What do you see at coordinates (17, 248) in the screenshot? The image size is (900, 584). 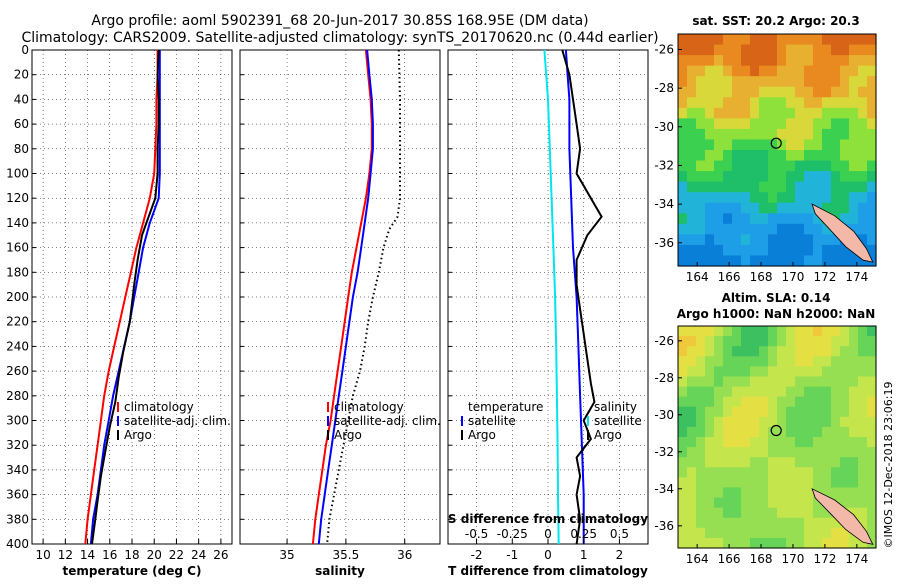 I see `y-tick-label: 160` at bounding box center [17, 248].